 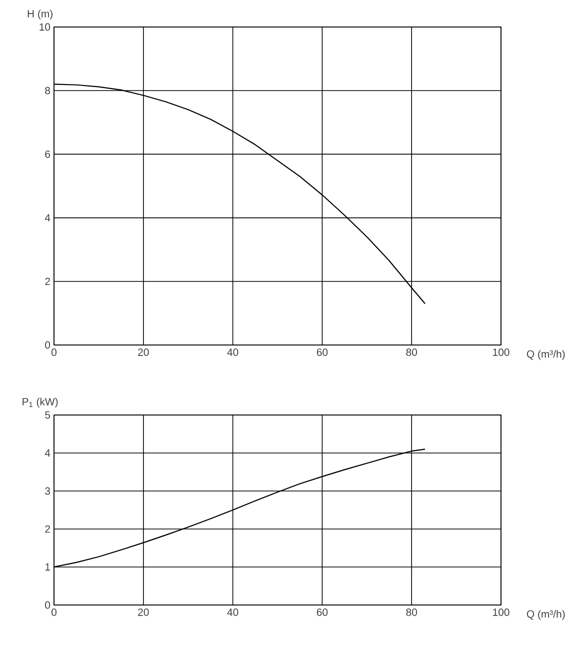 I want to click on y-tick-label: 5, so click(x=47, y=415).